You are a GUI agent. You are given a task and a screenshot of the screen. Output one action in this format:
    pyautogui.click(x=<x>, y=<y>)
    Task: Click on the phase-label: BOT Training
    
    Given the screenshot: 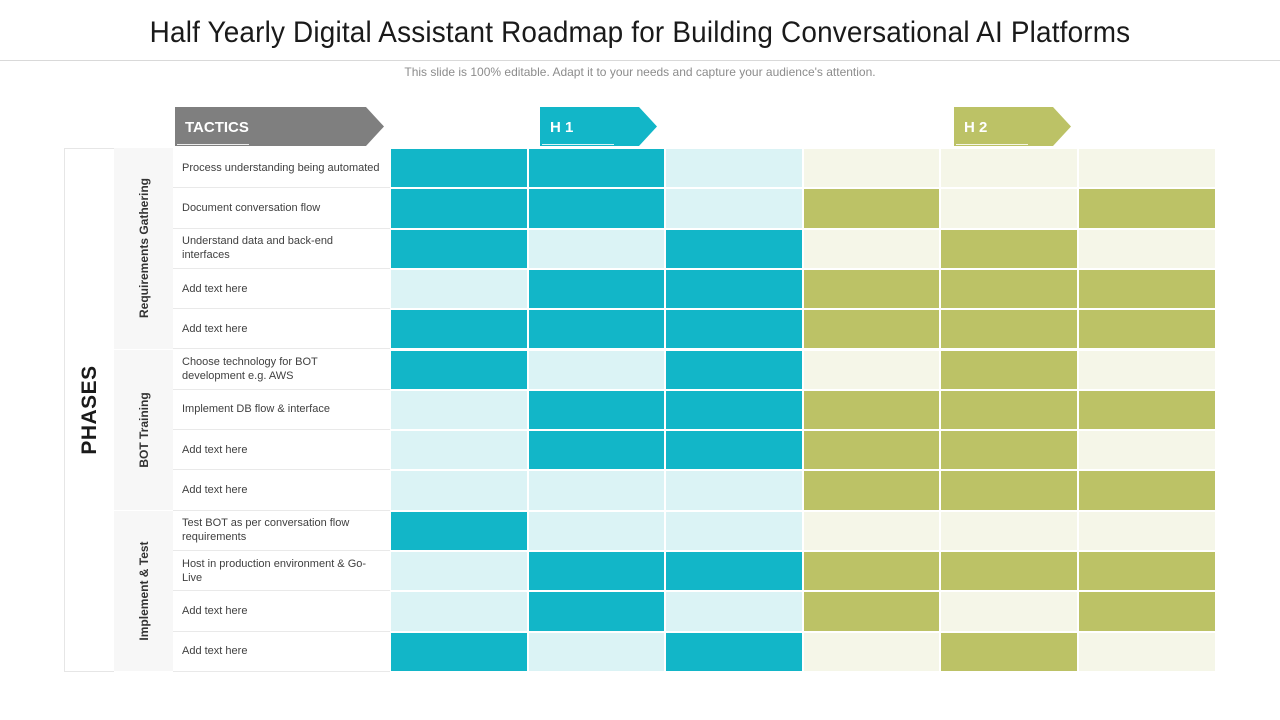 What is the action you would take?
    pyautogui.click(x=143, y=429)
    